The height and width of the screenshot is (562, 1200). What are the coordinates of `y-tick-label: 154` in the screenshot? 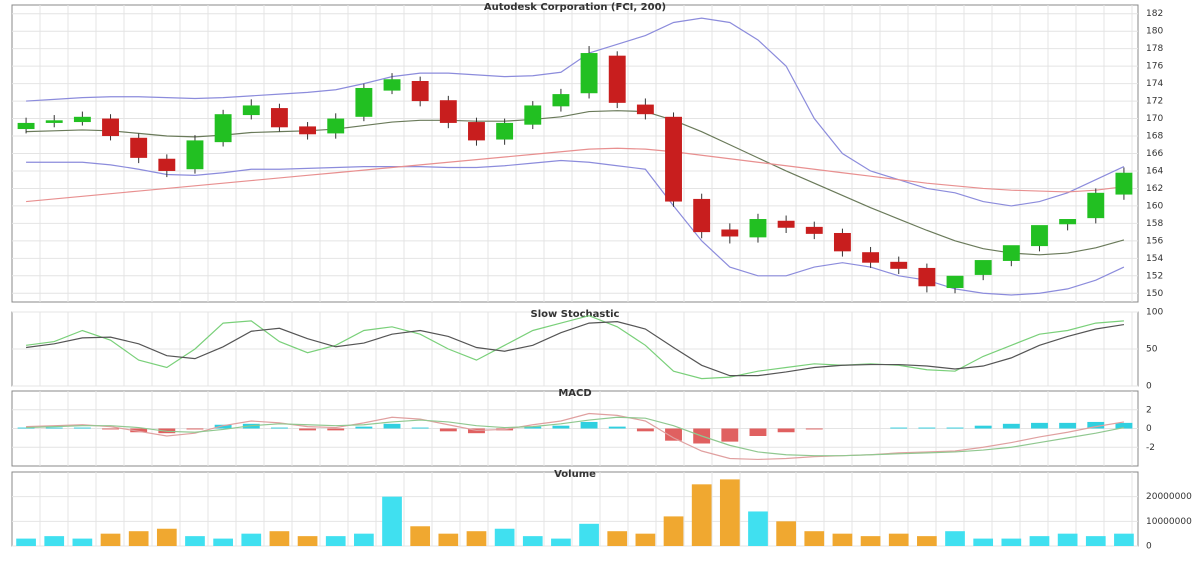 It's located at (1154, 259).